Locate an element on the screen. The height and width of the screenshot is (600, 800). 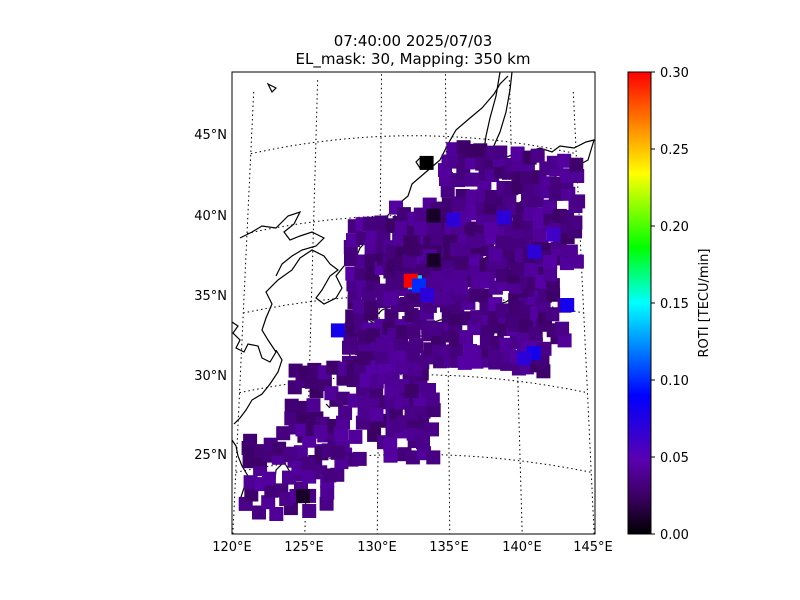
x-tick-label: 135°E is located at coordinates (449, 547).